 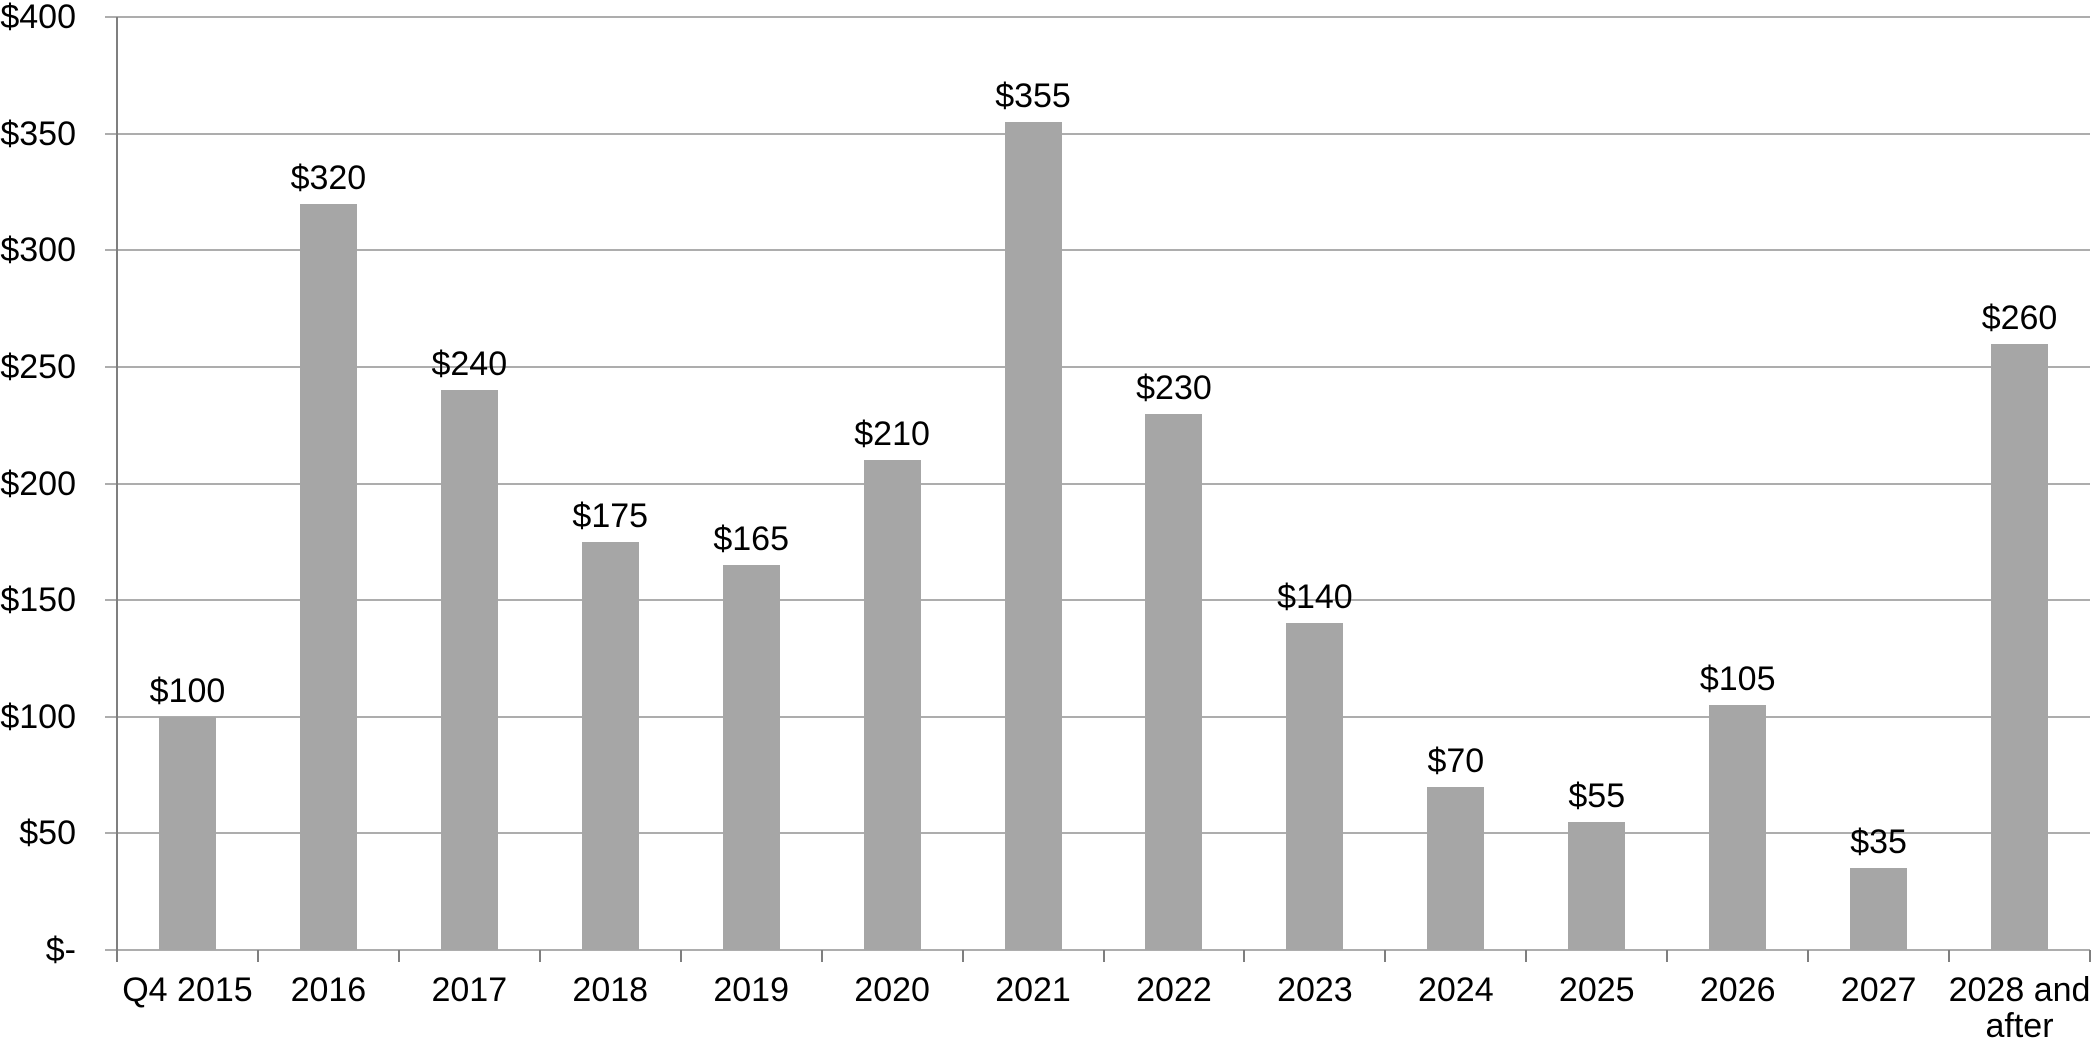 I want to click on y-axis-tick-label: $400, so click(x=38, y=18).